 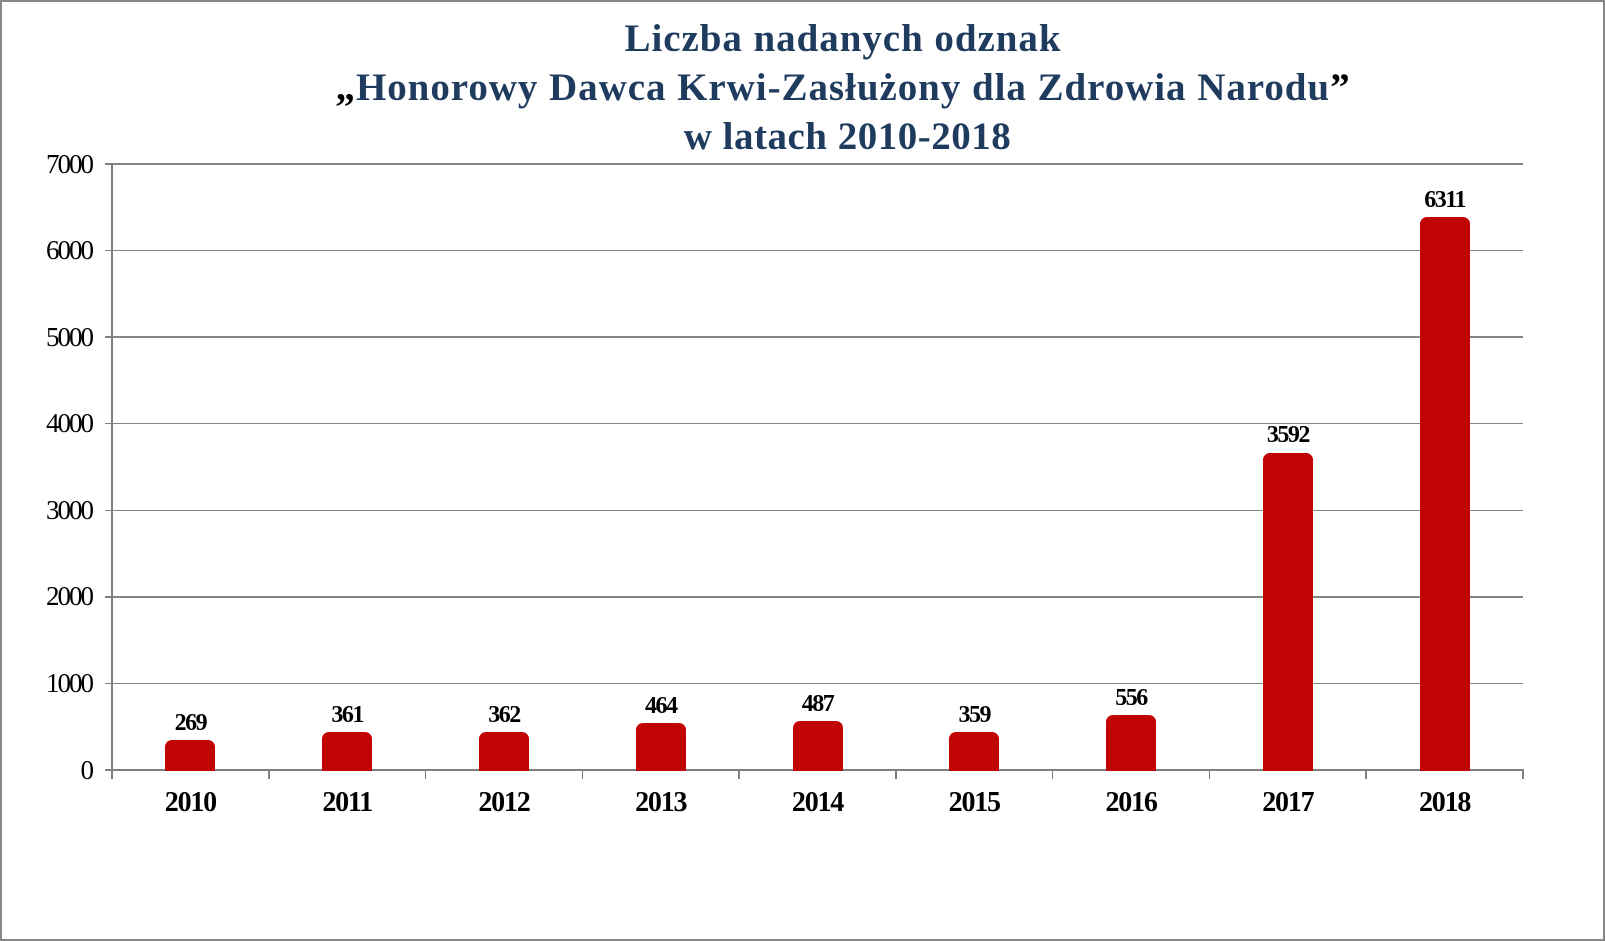 I want to click on y-tick-label: 4000, so click(x=70, y=423).